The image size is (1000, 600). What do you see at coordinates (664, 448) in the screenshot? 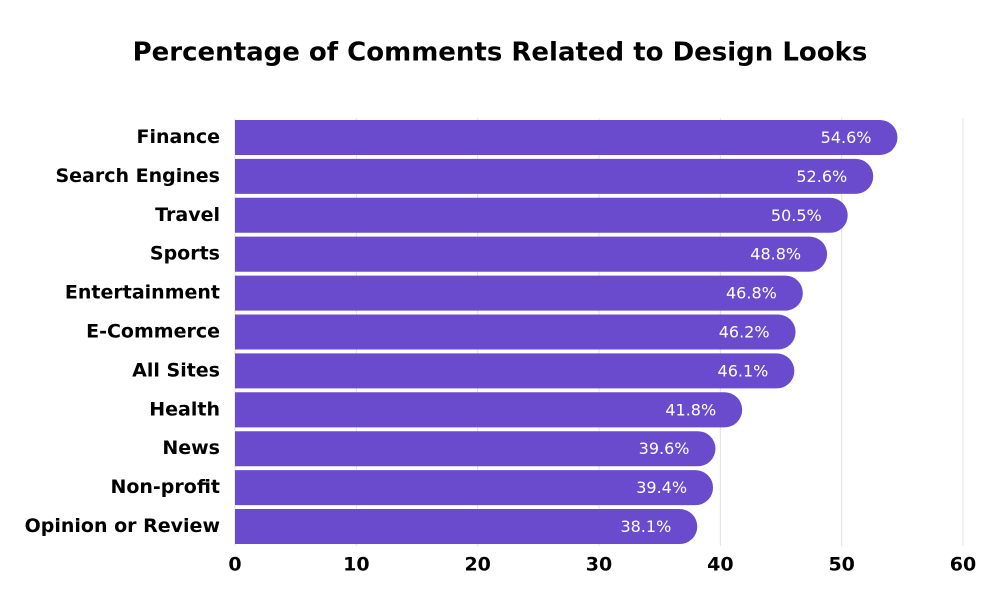
I see `value-label: 39.6%` at bounding box center [664, 448].